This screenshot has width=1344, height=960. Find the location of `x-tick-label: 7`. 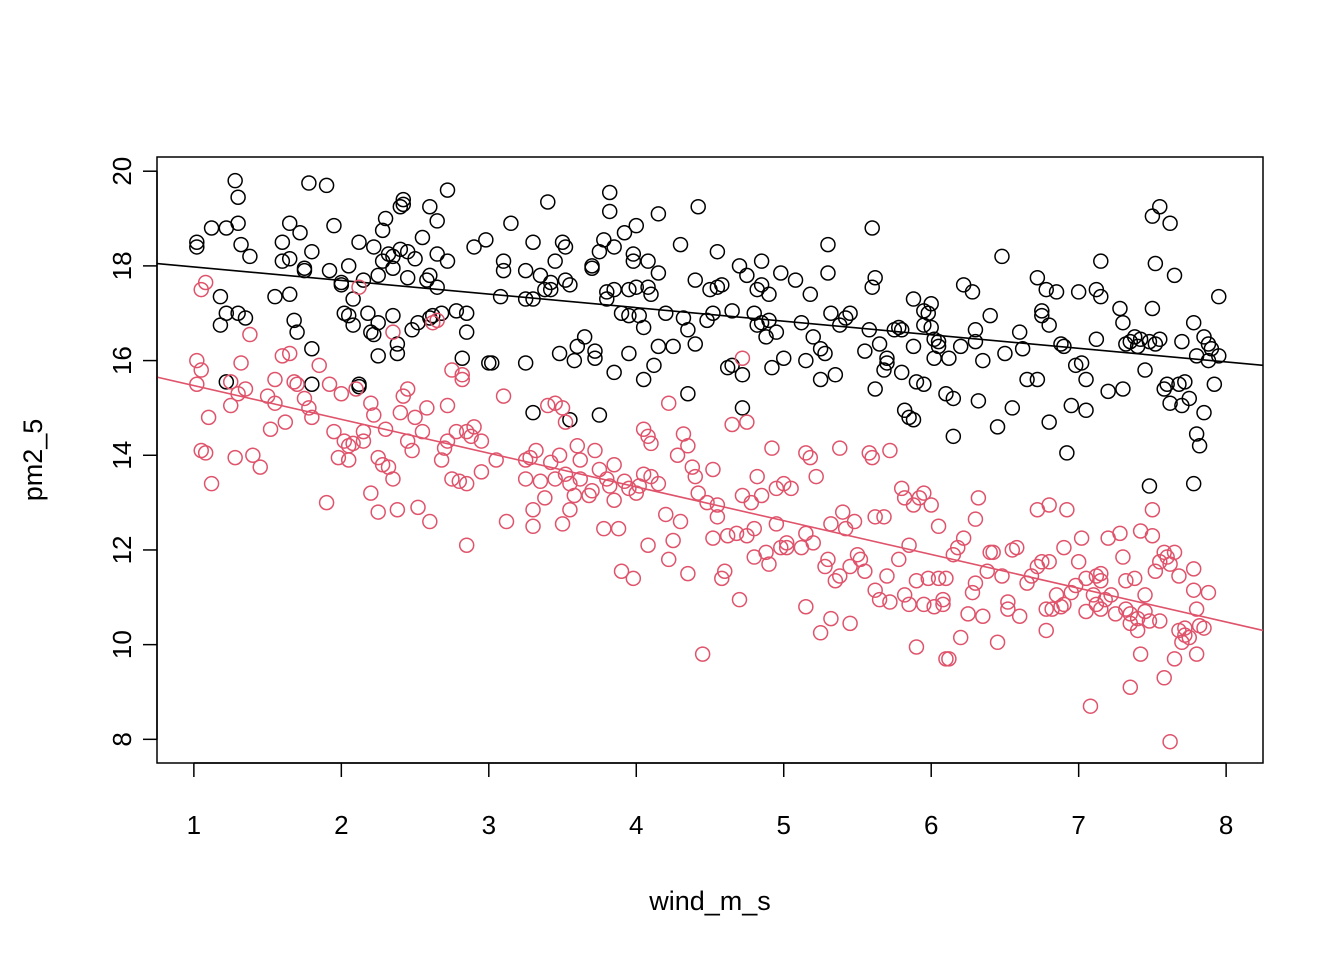

x-tick-label: 7 is located at coordinates (1078, 825).